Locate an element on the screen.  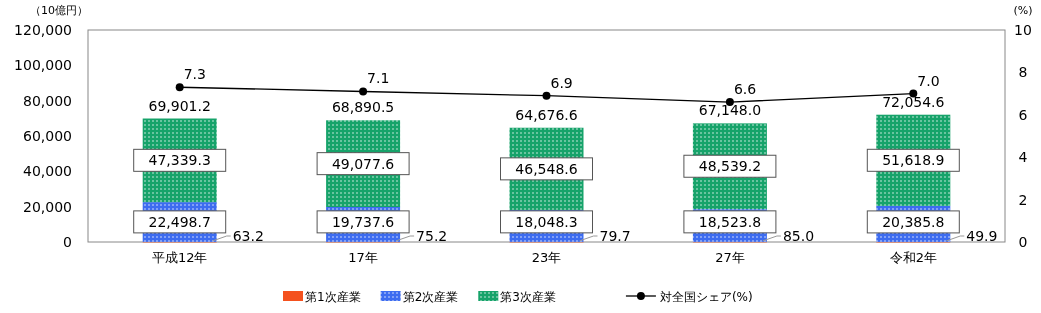
y-tick-label: 60,000 is located at coordinates (47, 136).